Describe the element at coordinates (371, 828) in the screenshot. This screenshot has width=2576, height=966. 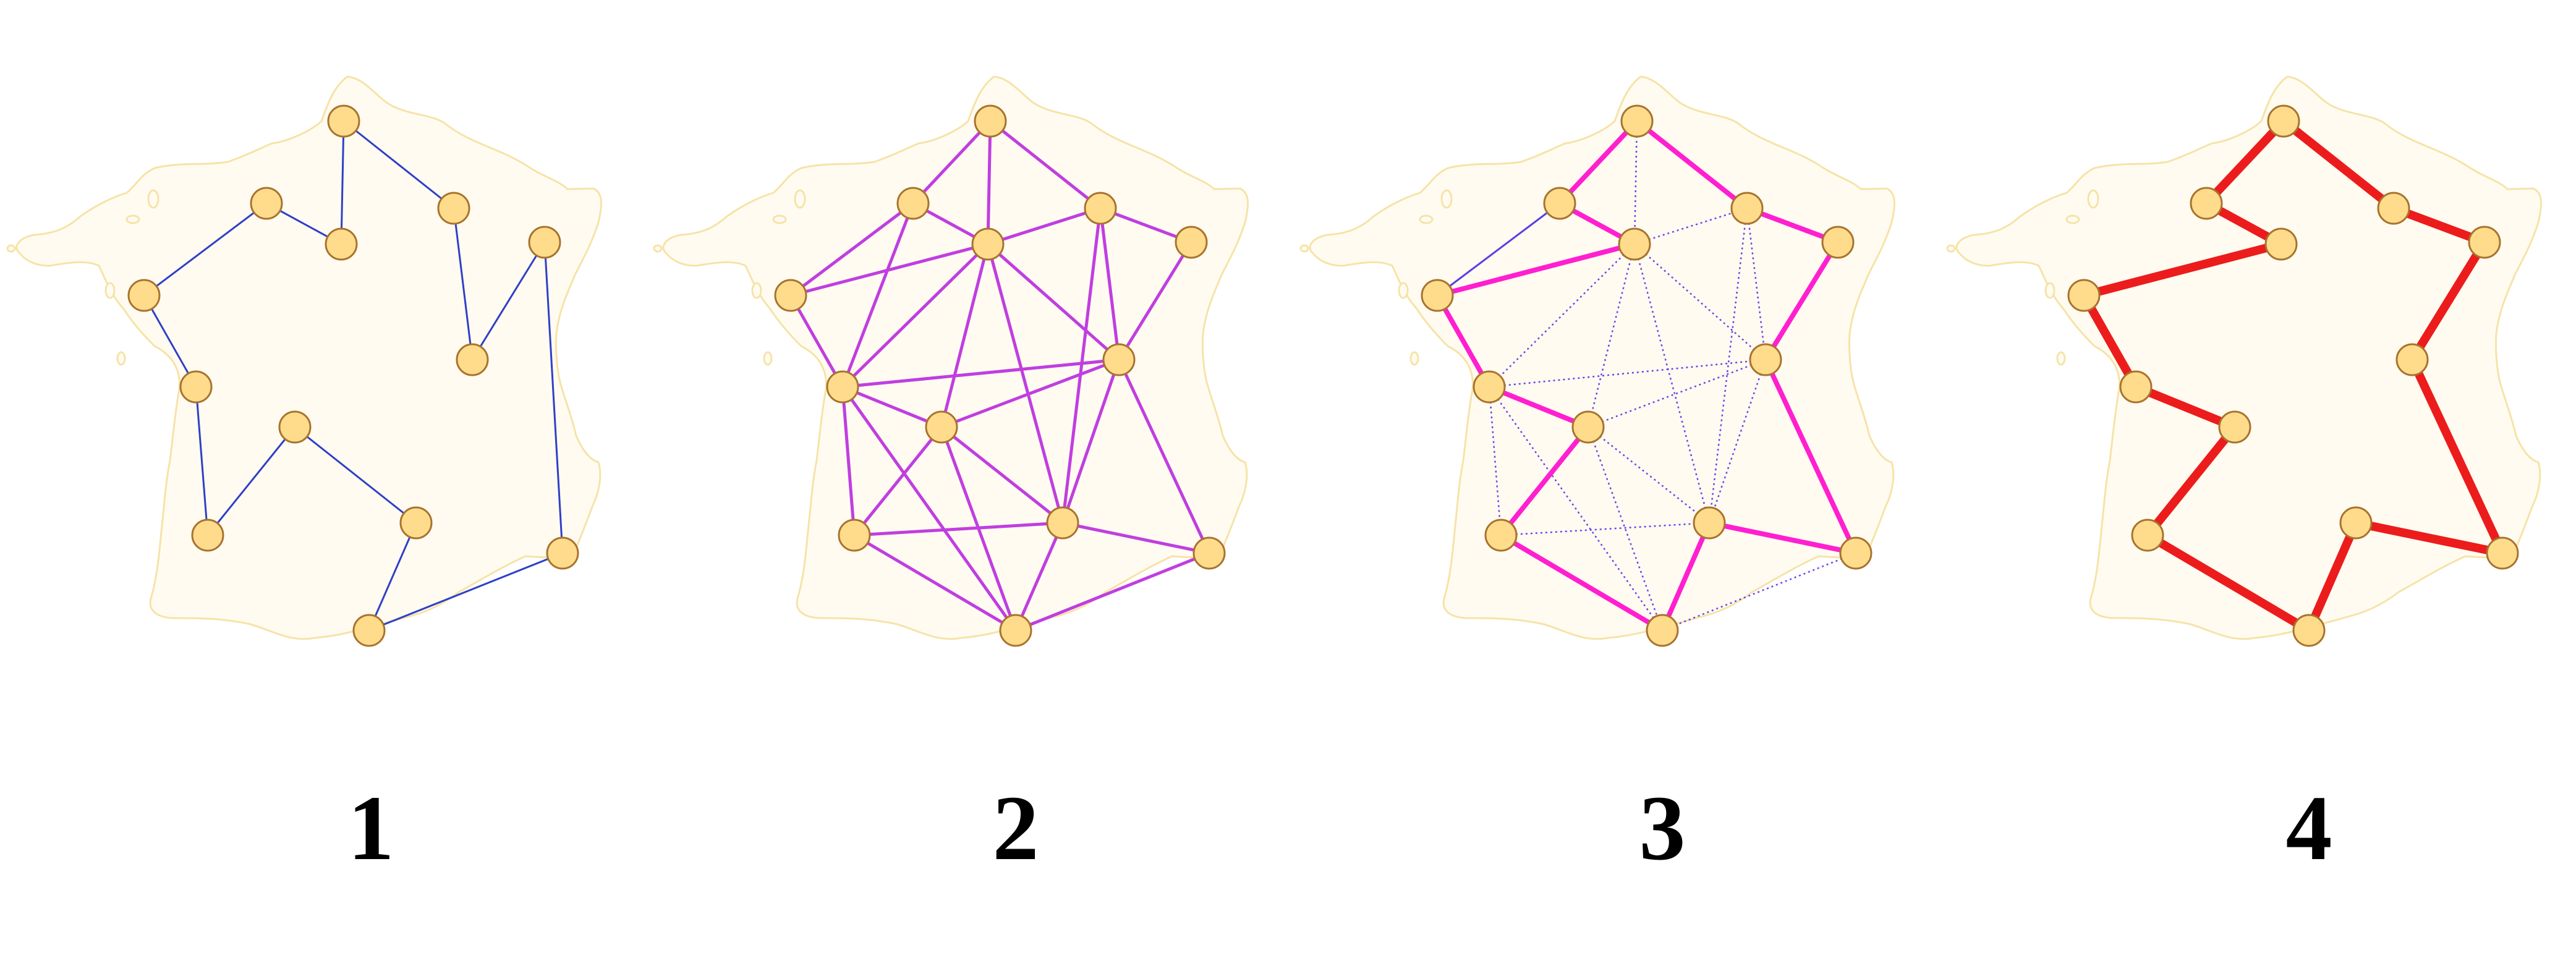
I see `panel-1-label: 1` at that location.